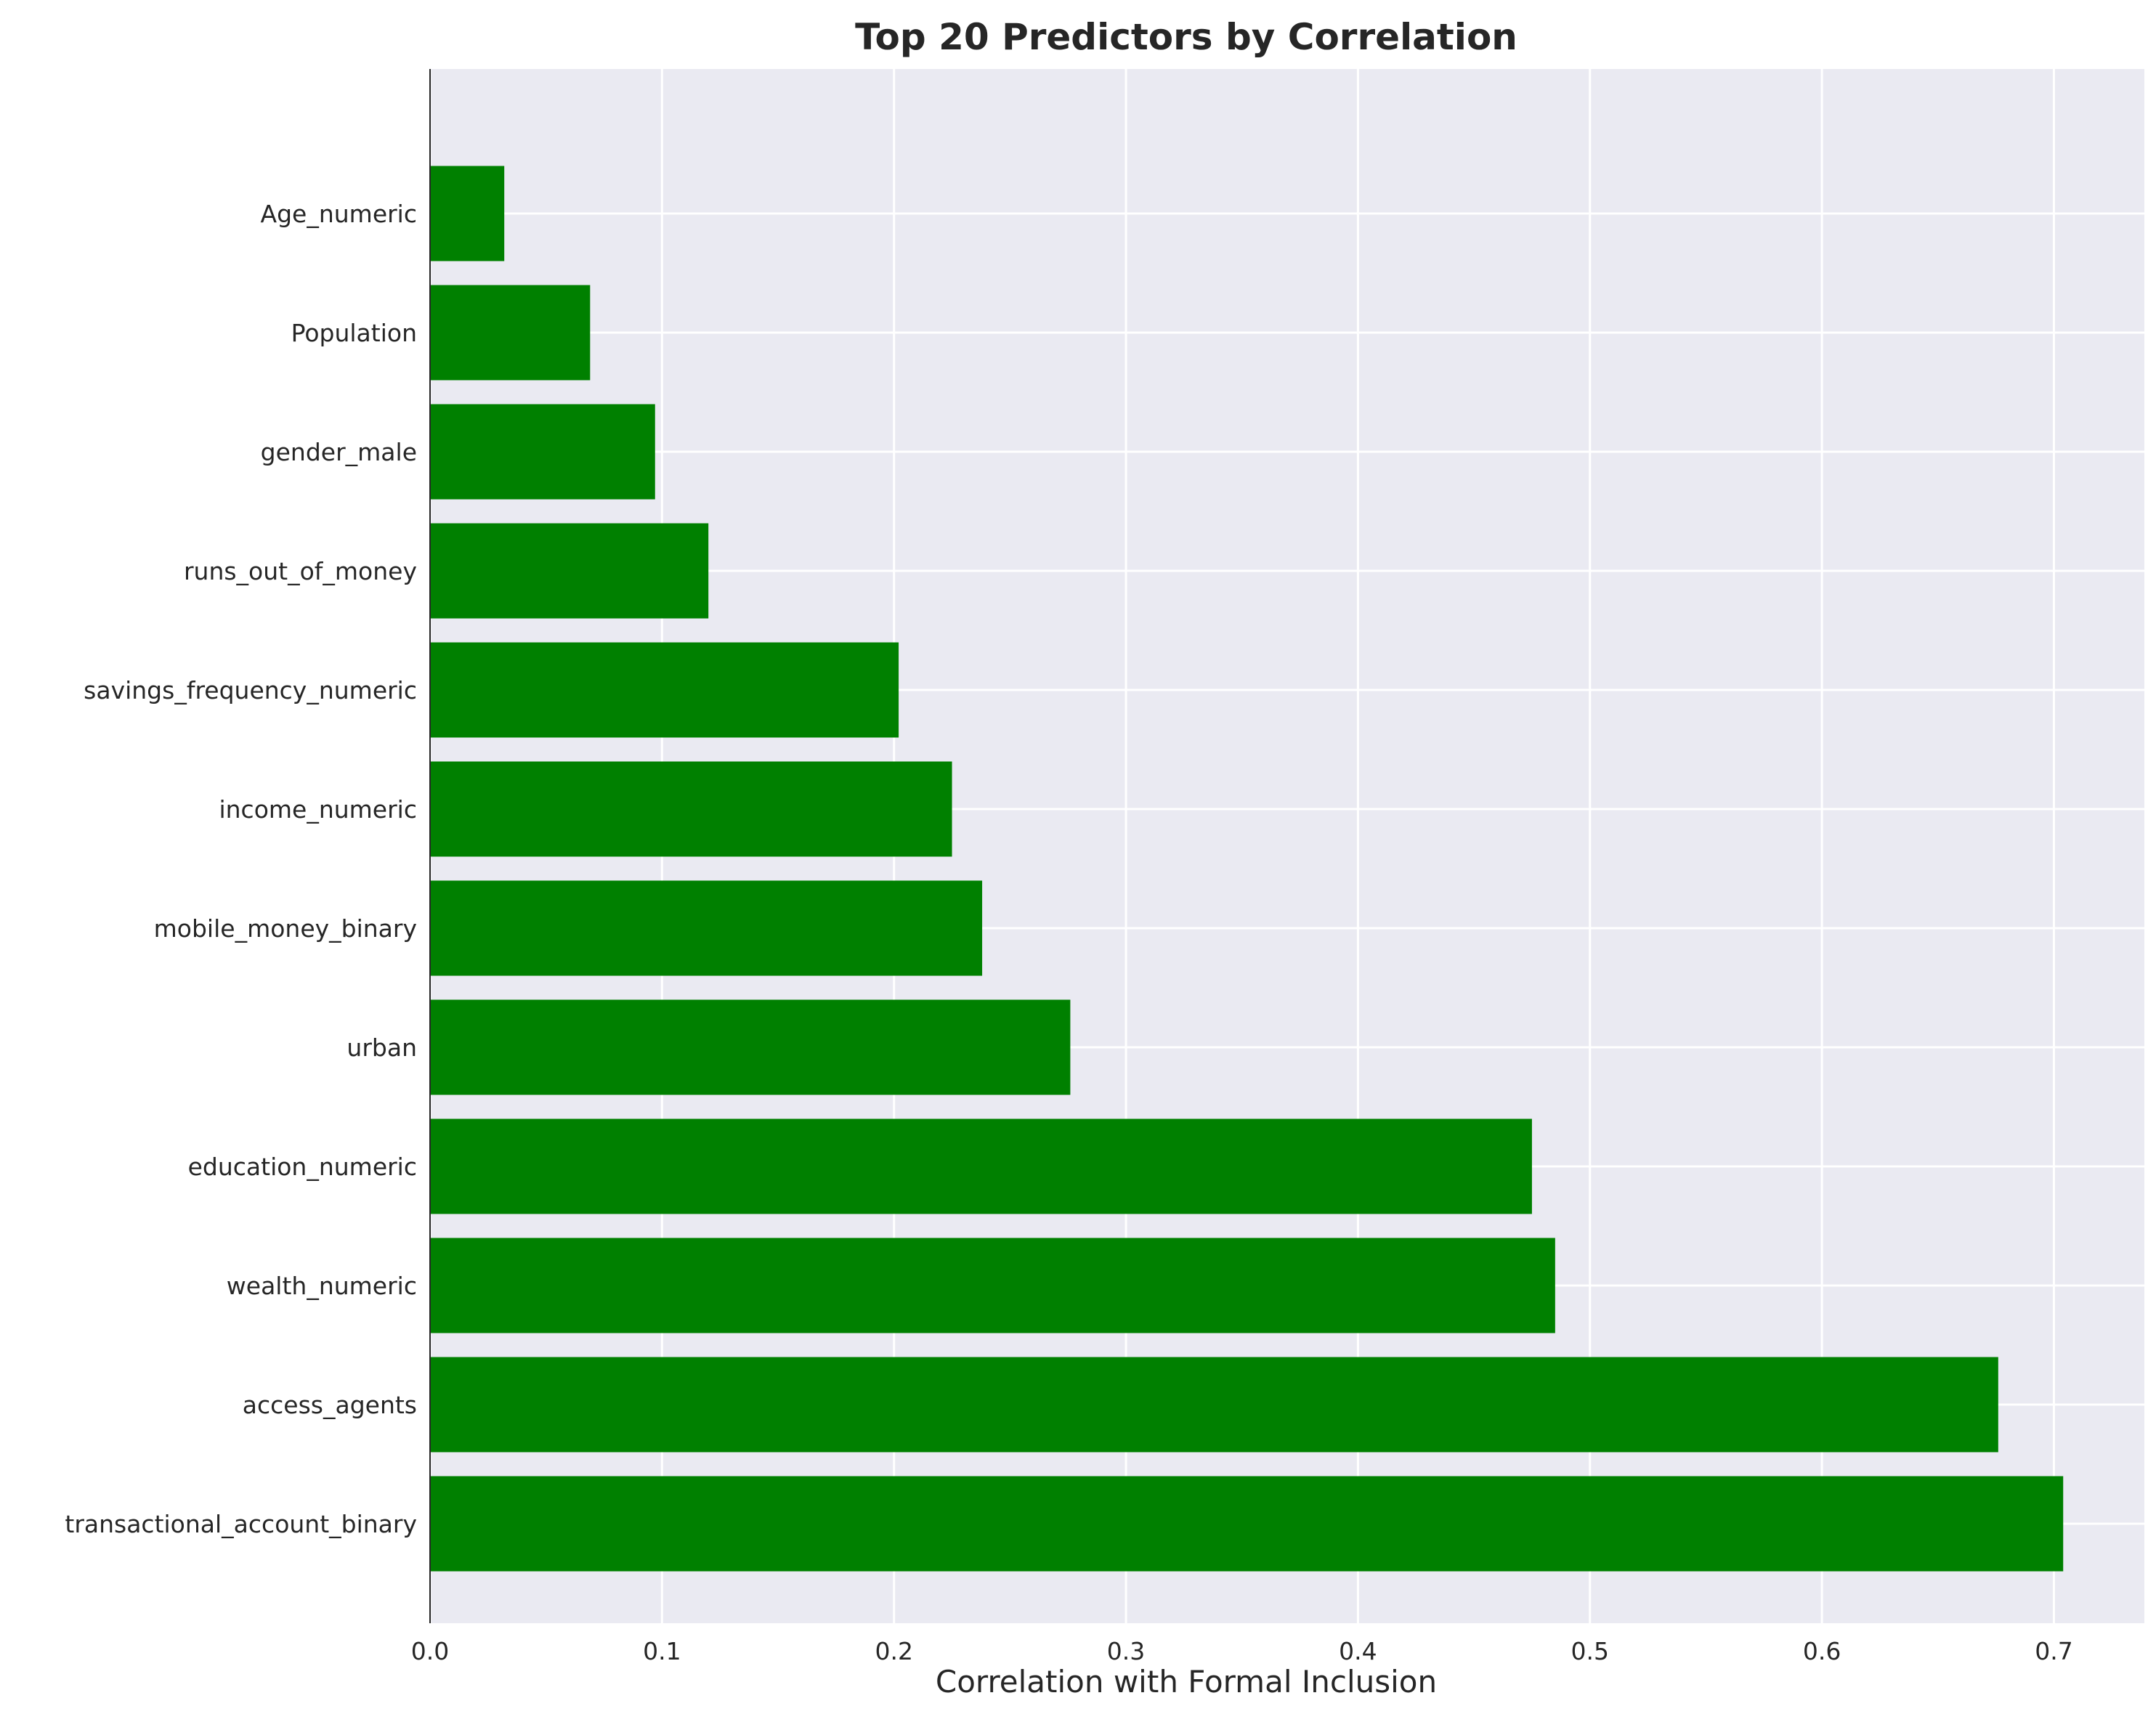 The width and height of the screenshot is (2156, 1722). Describe the element at coordinates (691, 809) in the screenshot. I see `bar-income-numeric` at that location.